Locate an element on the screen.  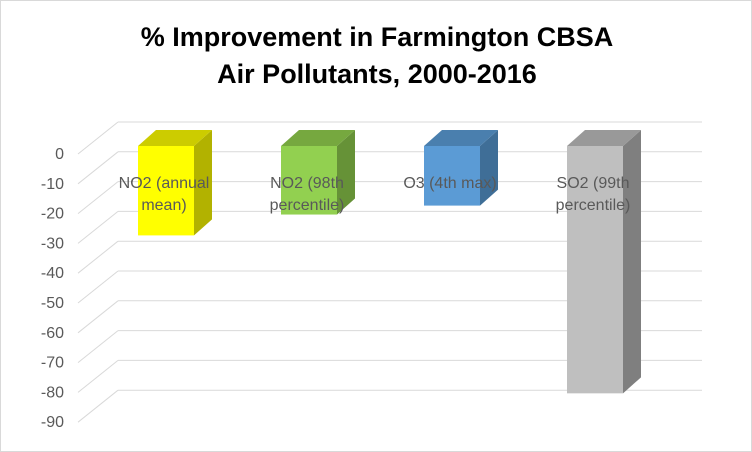
y-tick-label: -70 is located at coordinates (52, 363).